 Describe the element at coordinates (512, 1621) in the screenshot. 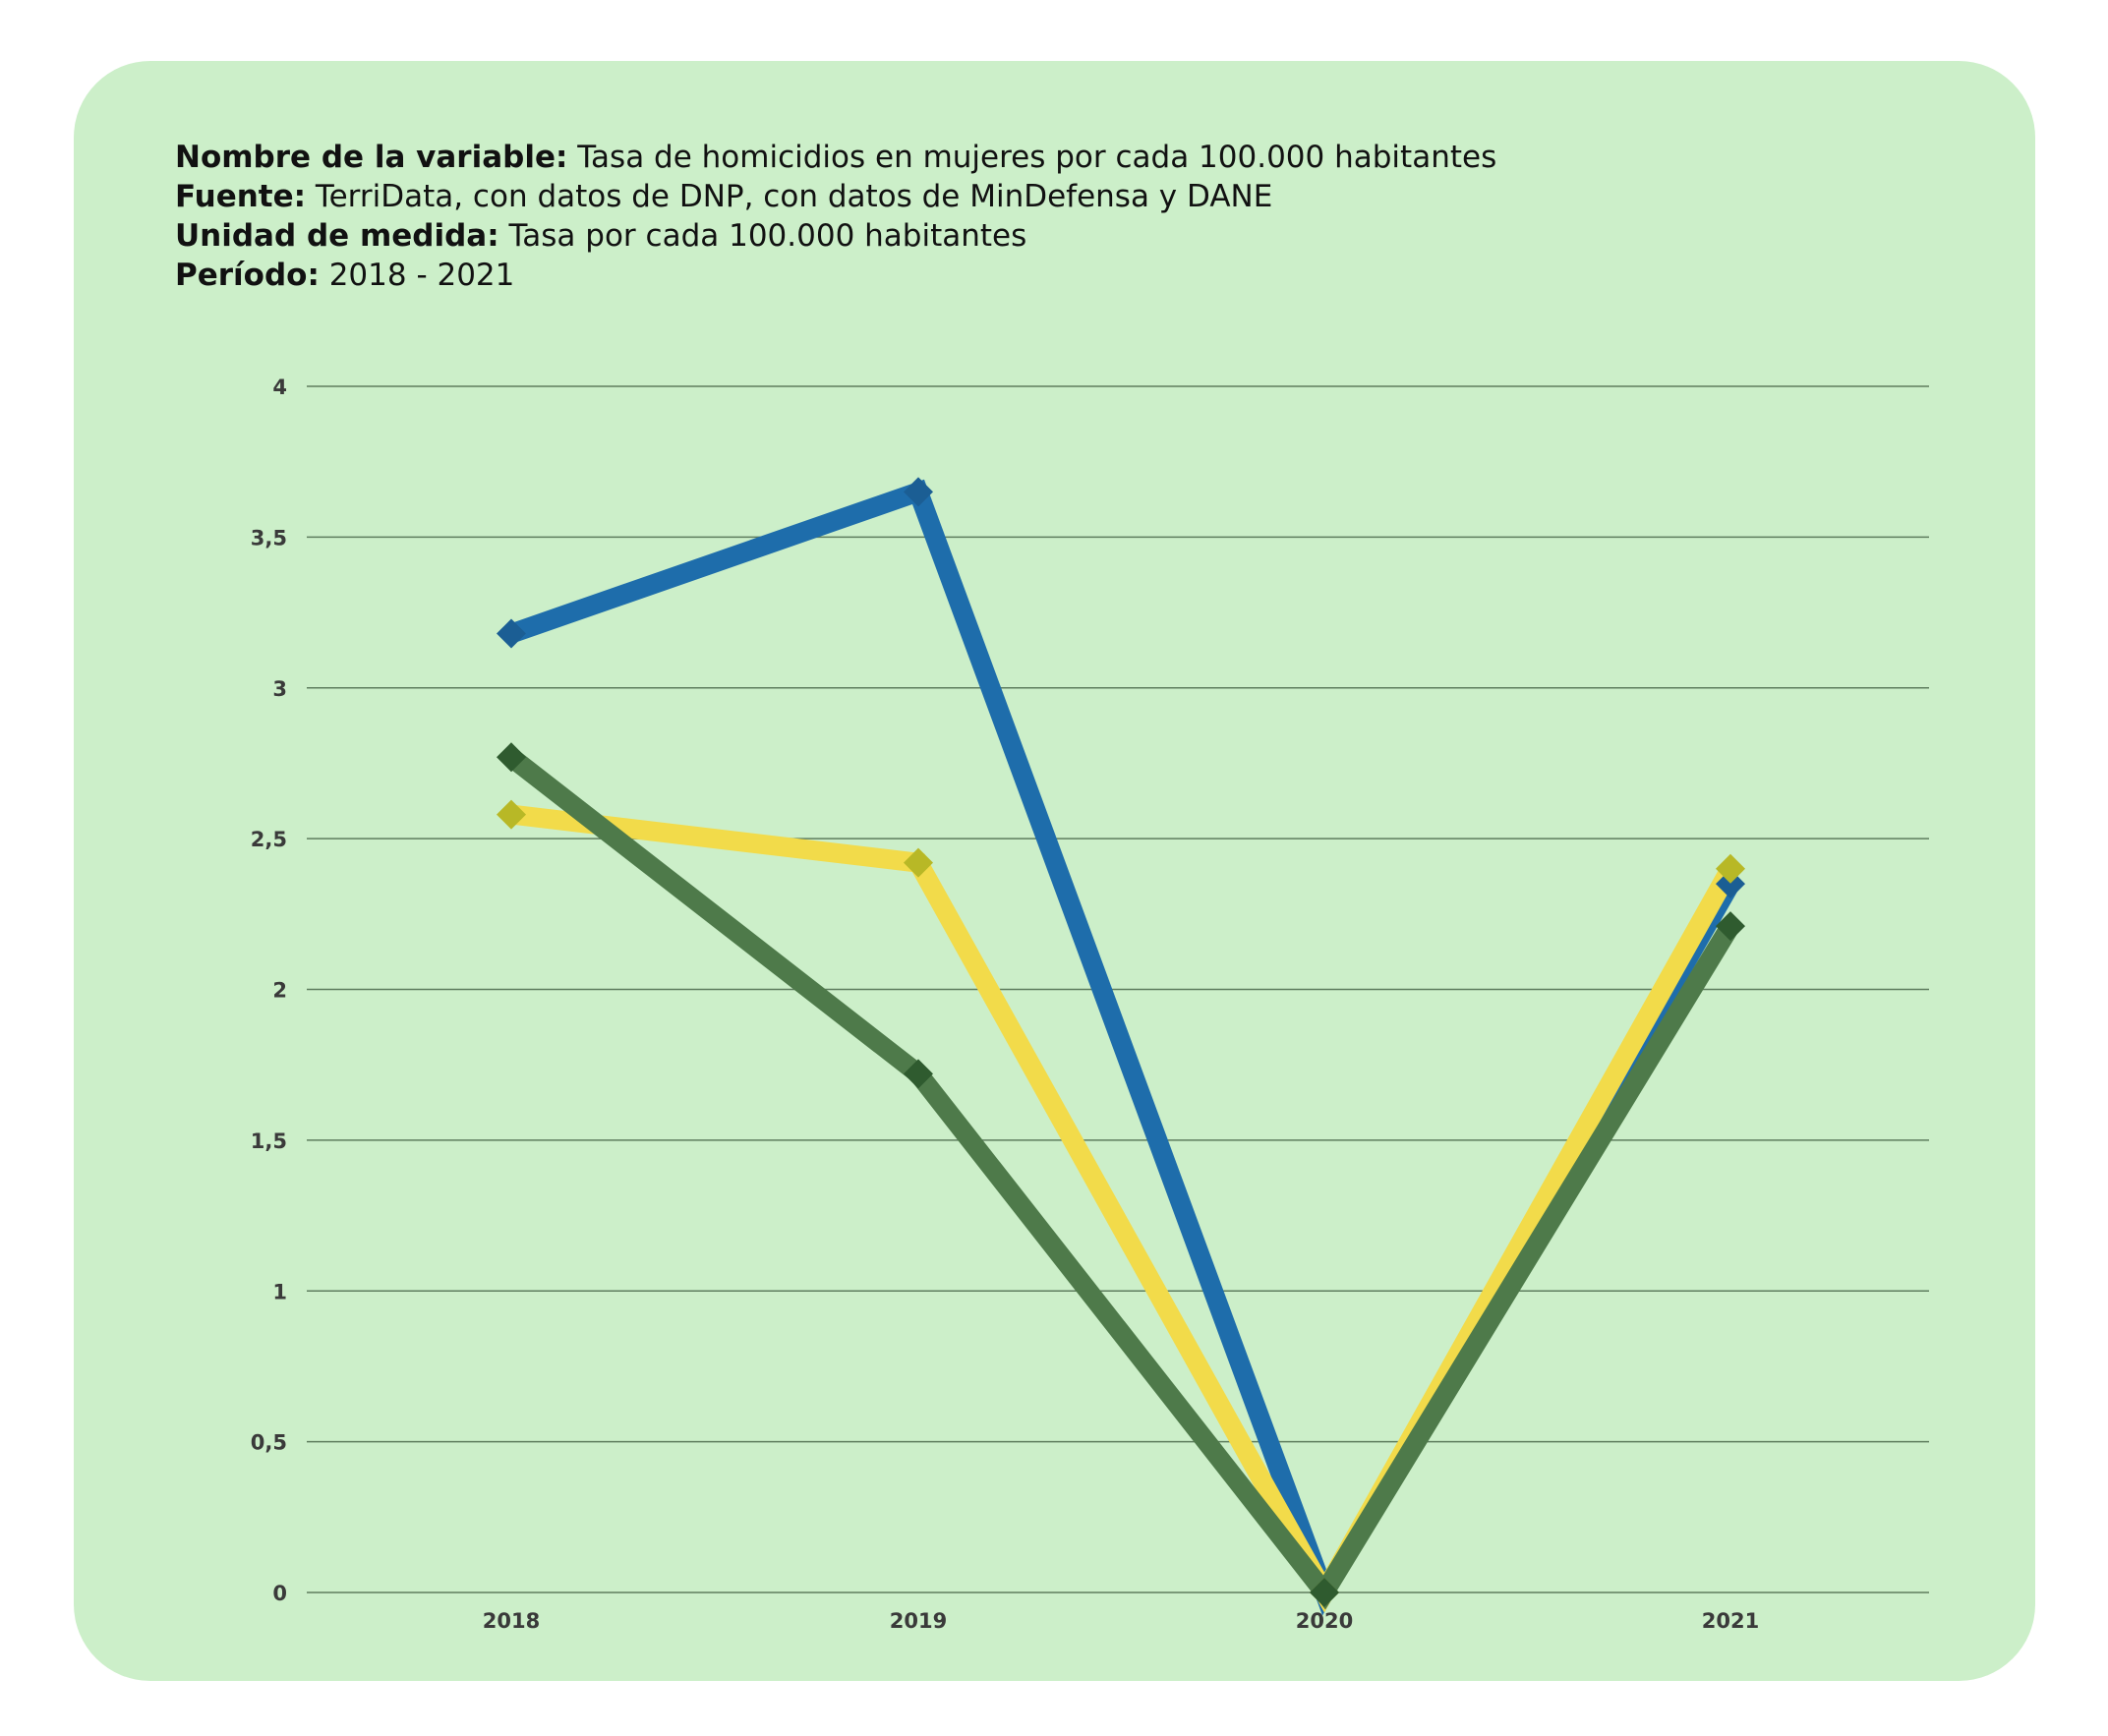

I see `x-tick-label: 2018` at that location.